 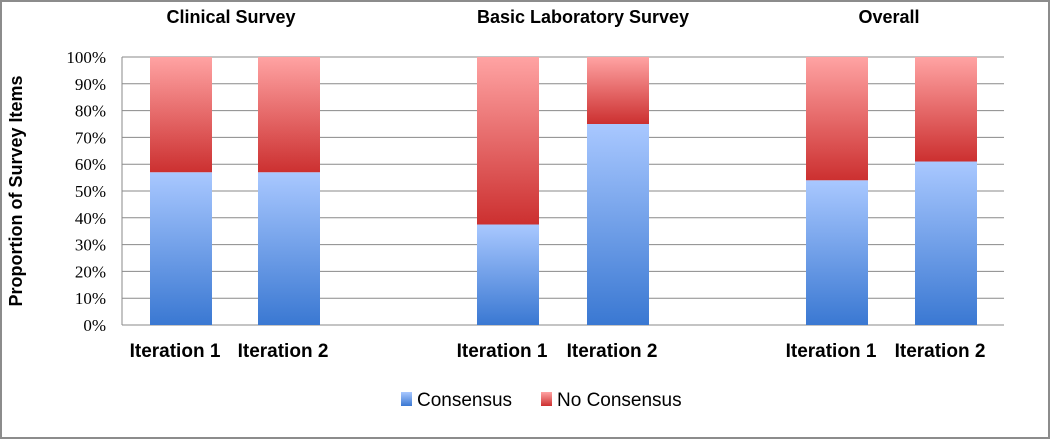 I want to click on y-tick-label: 80%, so click(x=90, y=111).